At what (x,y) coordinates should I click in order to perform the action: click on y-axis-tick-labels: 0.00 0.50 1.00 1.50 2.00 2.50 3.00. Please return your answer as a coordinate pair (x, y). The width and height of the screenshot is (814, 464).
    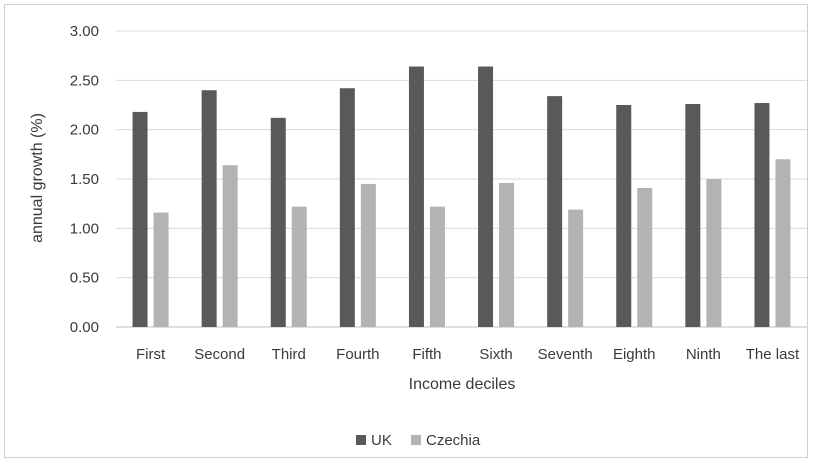
    Looking at the image, I should click on (84, 179).